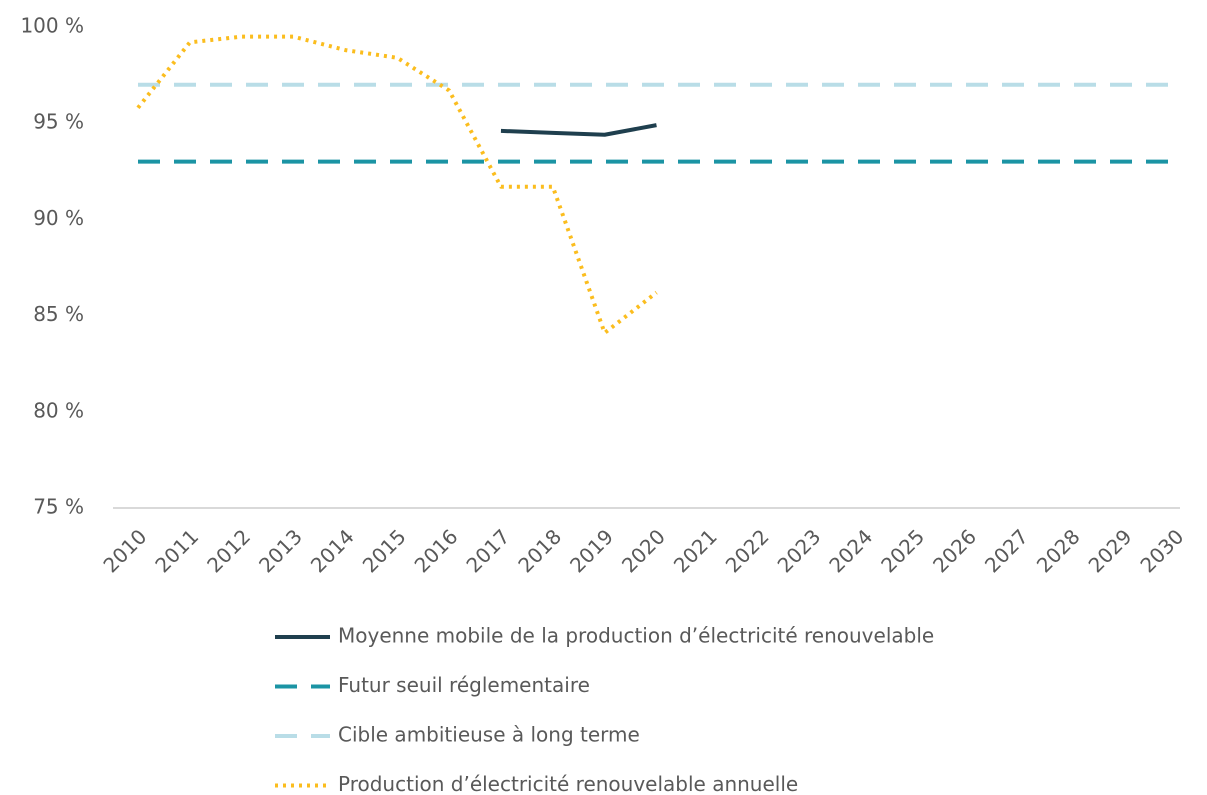 This screenshot has height=795, width=1207. I want to click on x-tick-label: 2014, so click(332, 550).